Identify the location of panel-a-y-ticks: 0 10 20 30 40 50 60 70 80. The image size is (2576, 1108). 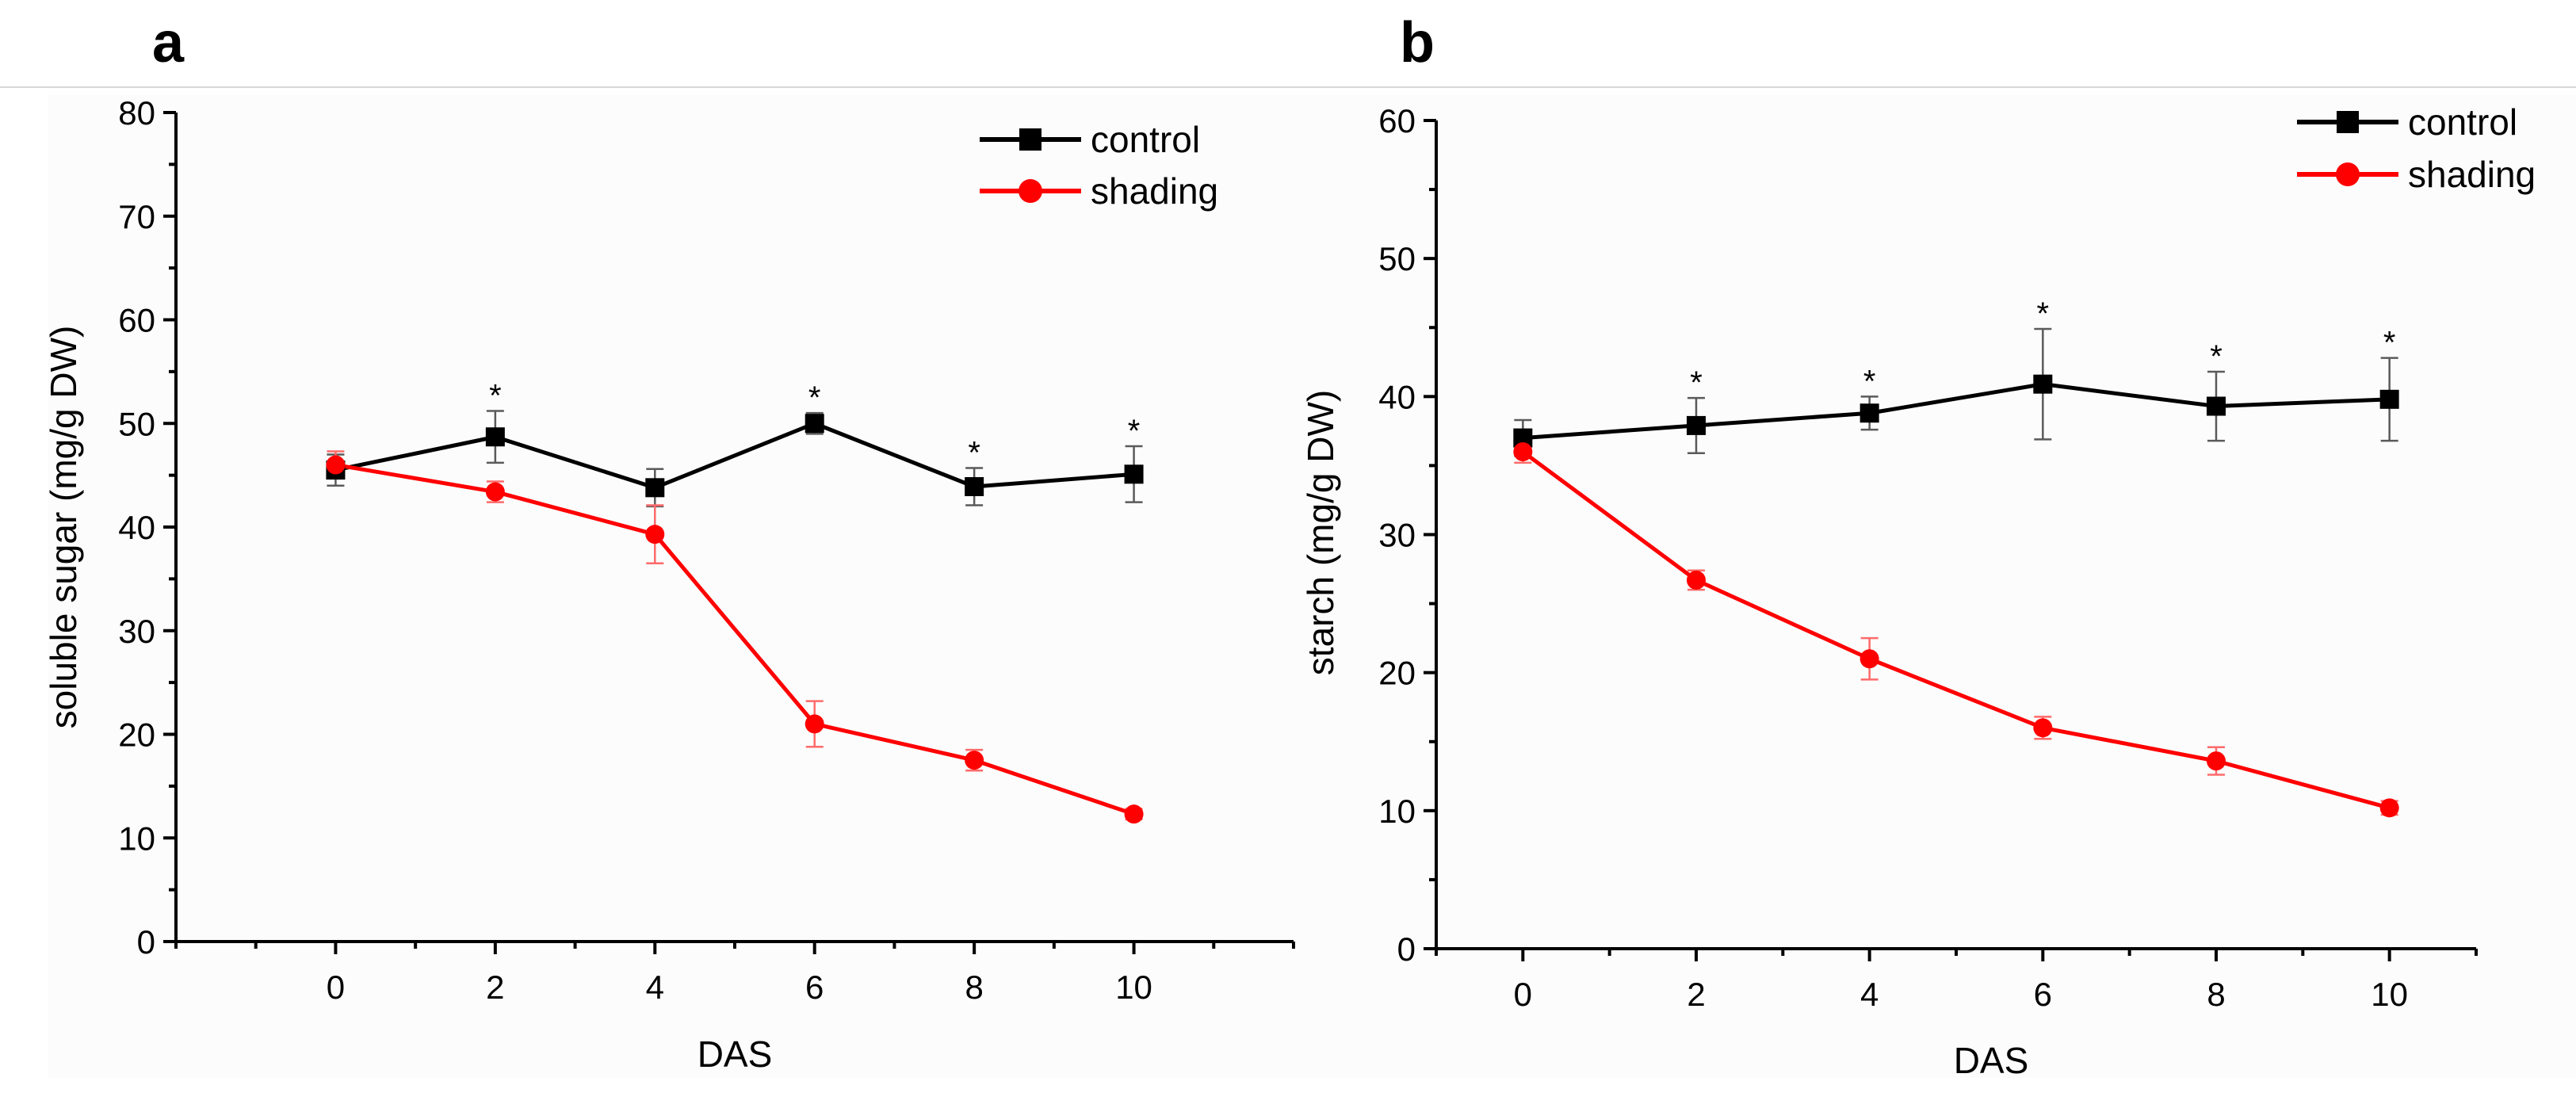
(147, 527).